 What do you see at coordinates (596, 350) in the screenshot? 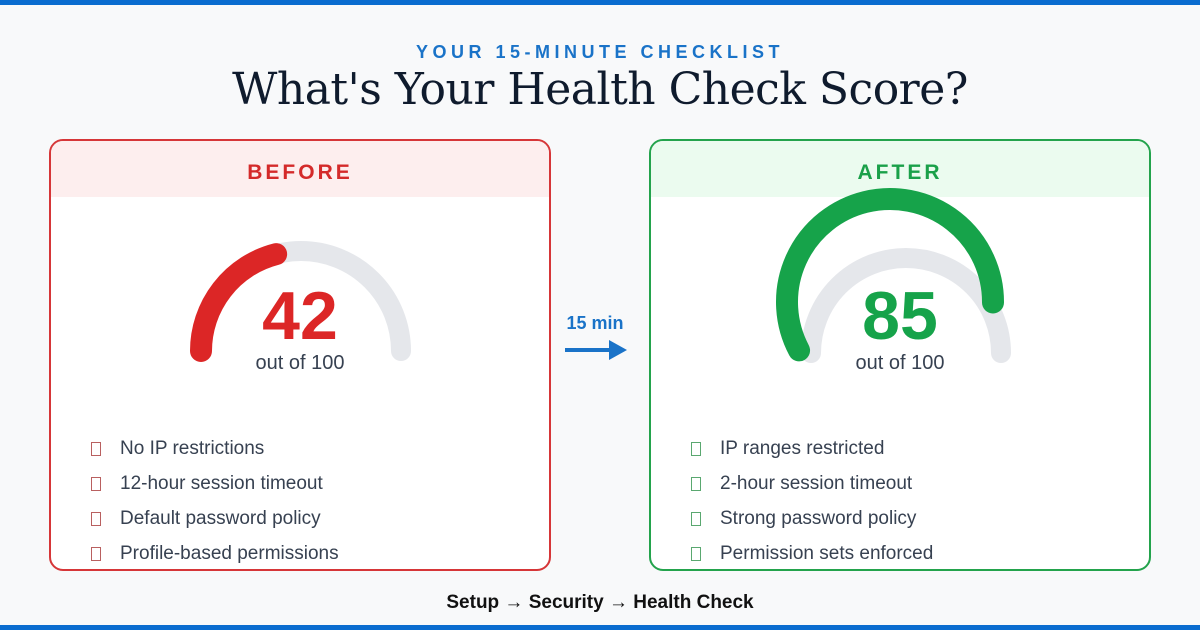
I see `arrow-right-icon` at bounding box center [596, 350].